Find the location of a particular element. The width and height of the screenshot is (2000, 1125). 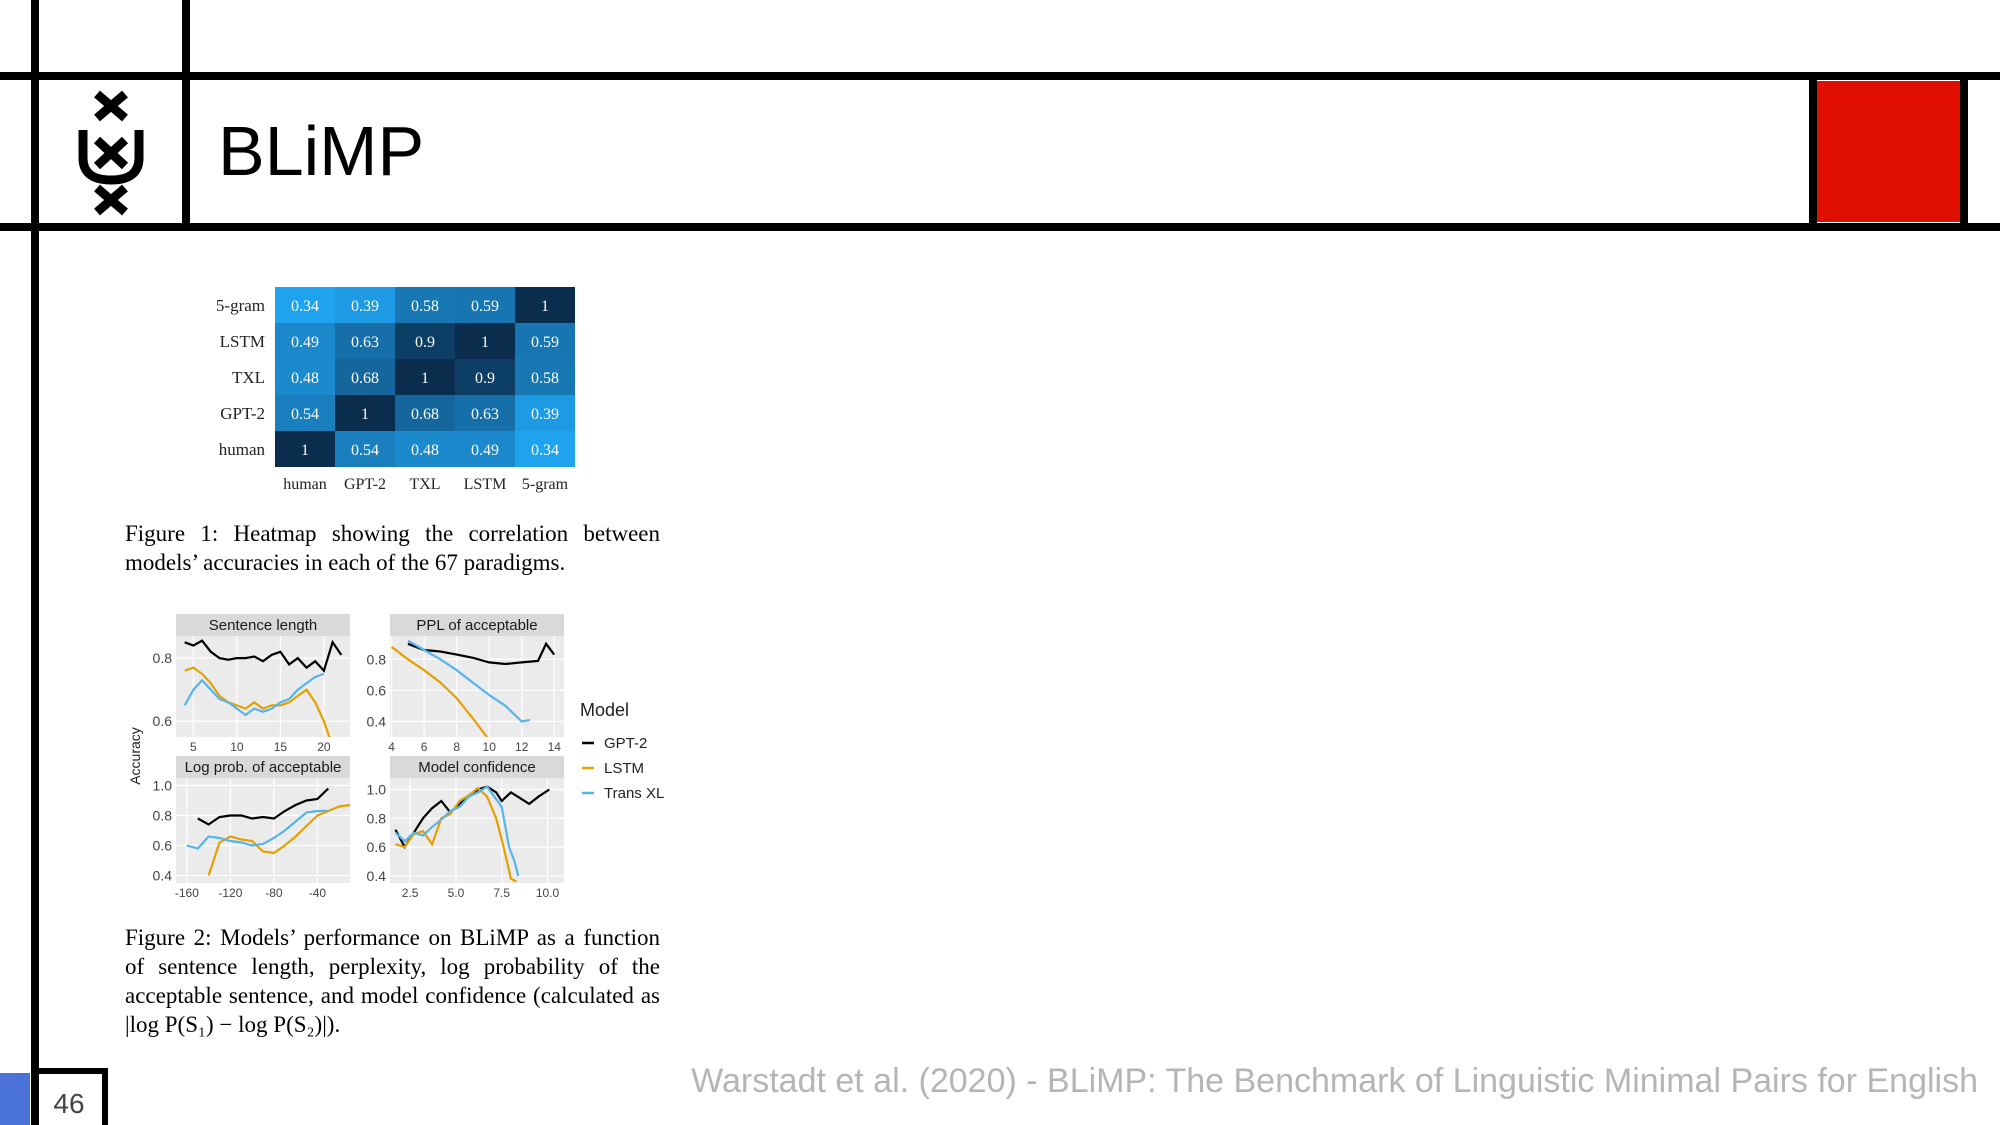

x-tick-label: 12 is located at coordinates (522, 747).